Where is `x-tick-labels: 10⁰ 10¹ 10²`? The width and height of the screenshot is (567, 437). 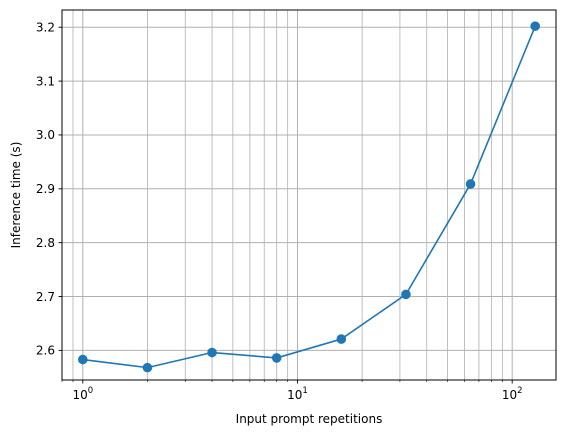 x-tick-labels: 10⁰ 10¹ 10² is located at coordinates (297, 394).